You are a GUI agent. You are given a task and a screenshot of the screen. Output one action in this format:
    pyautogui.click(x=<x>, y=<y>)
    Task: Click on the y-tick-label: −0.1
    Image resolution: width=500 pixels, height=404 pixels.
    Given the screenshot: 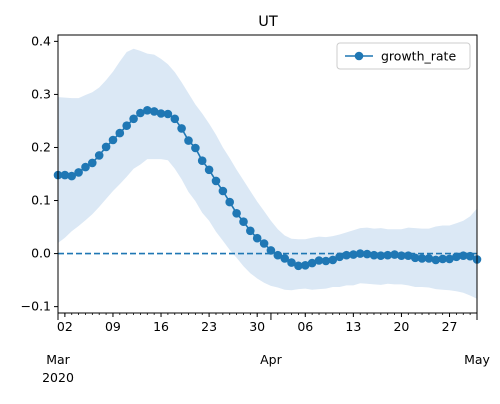 What is the action you would take?
    pyautogui.click(x=36, y=306)
    